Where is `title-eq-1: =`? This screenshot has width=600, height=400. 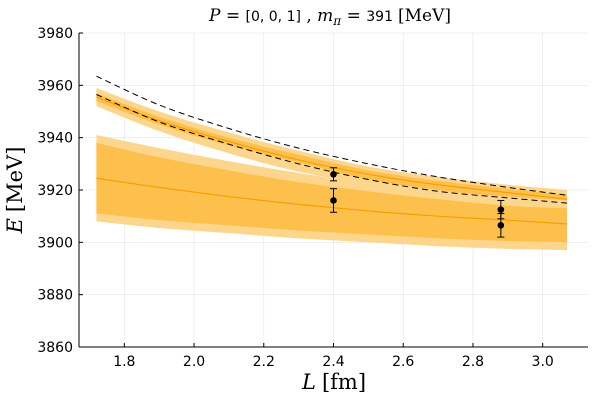 title-eq-1: = is located at coordinates (232, 16).